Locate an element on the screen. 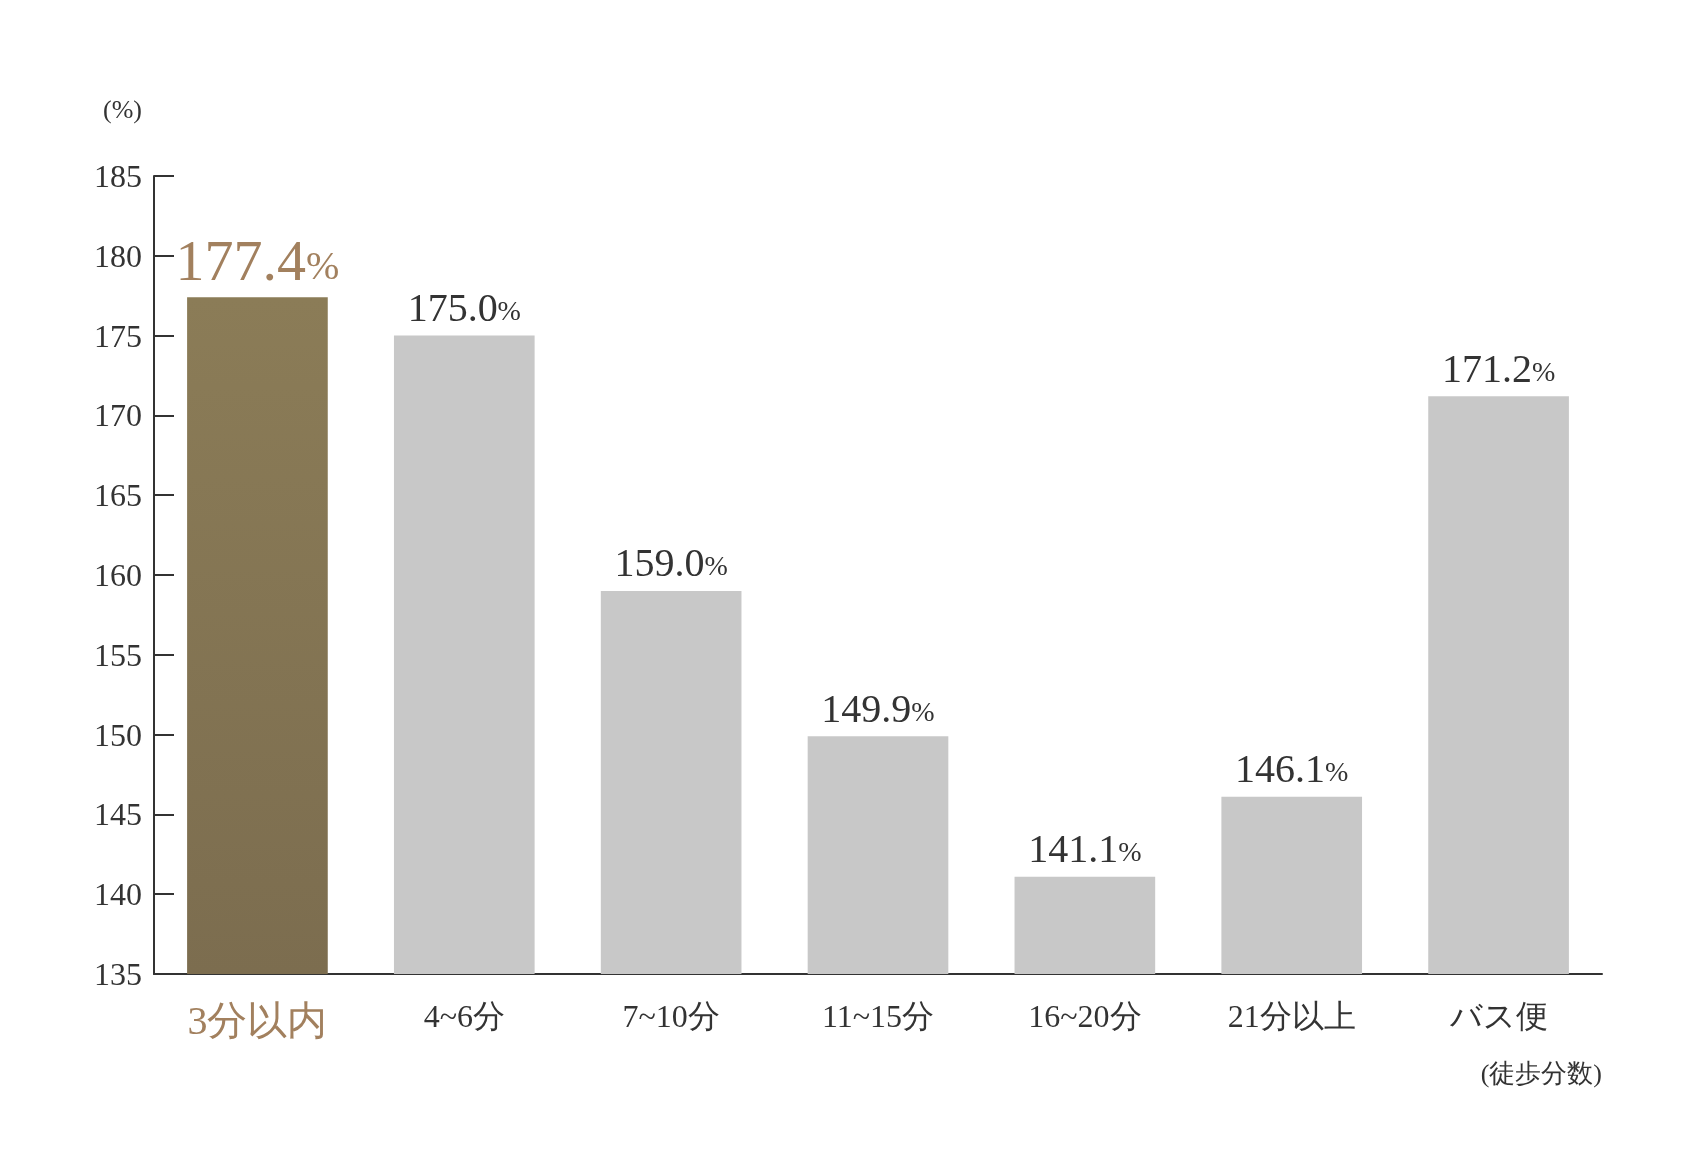 This screenshot has height=1154, width=1690. data-label: 159.0% is located at coordinates (671, 563).